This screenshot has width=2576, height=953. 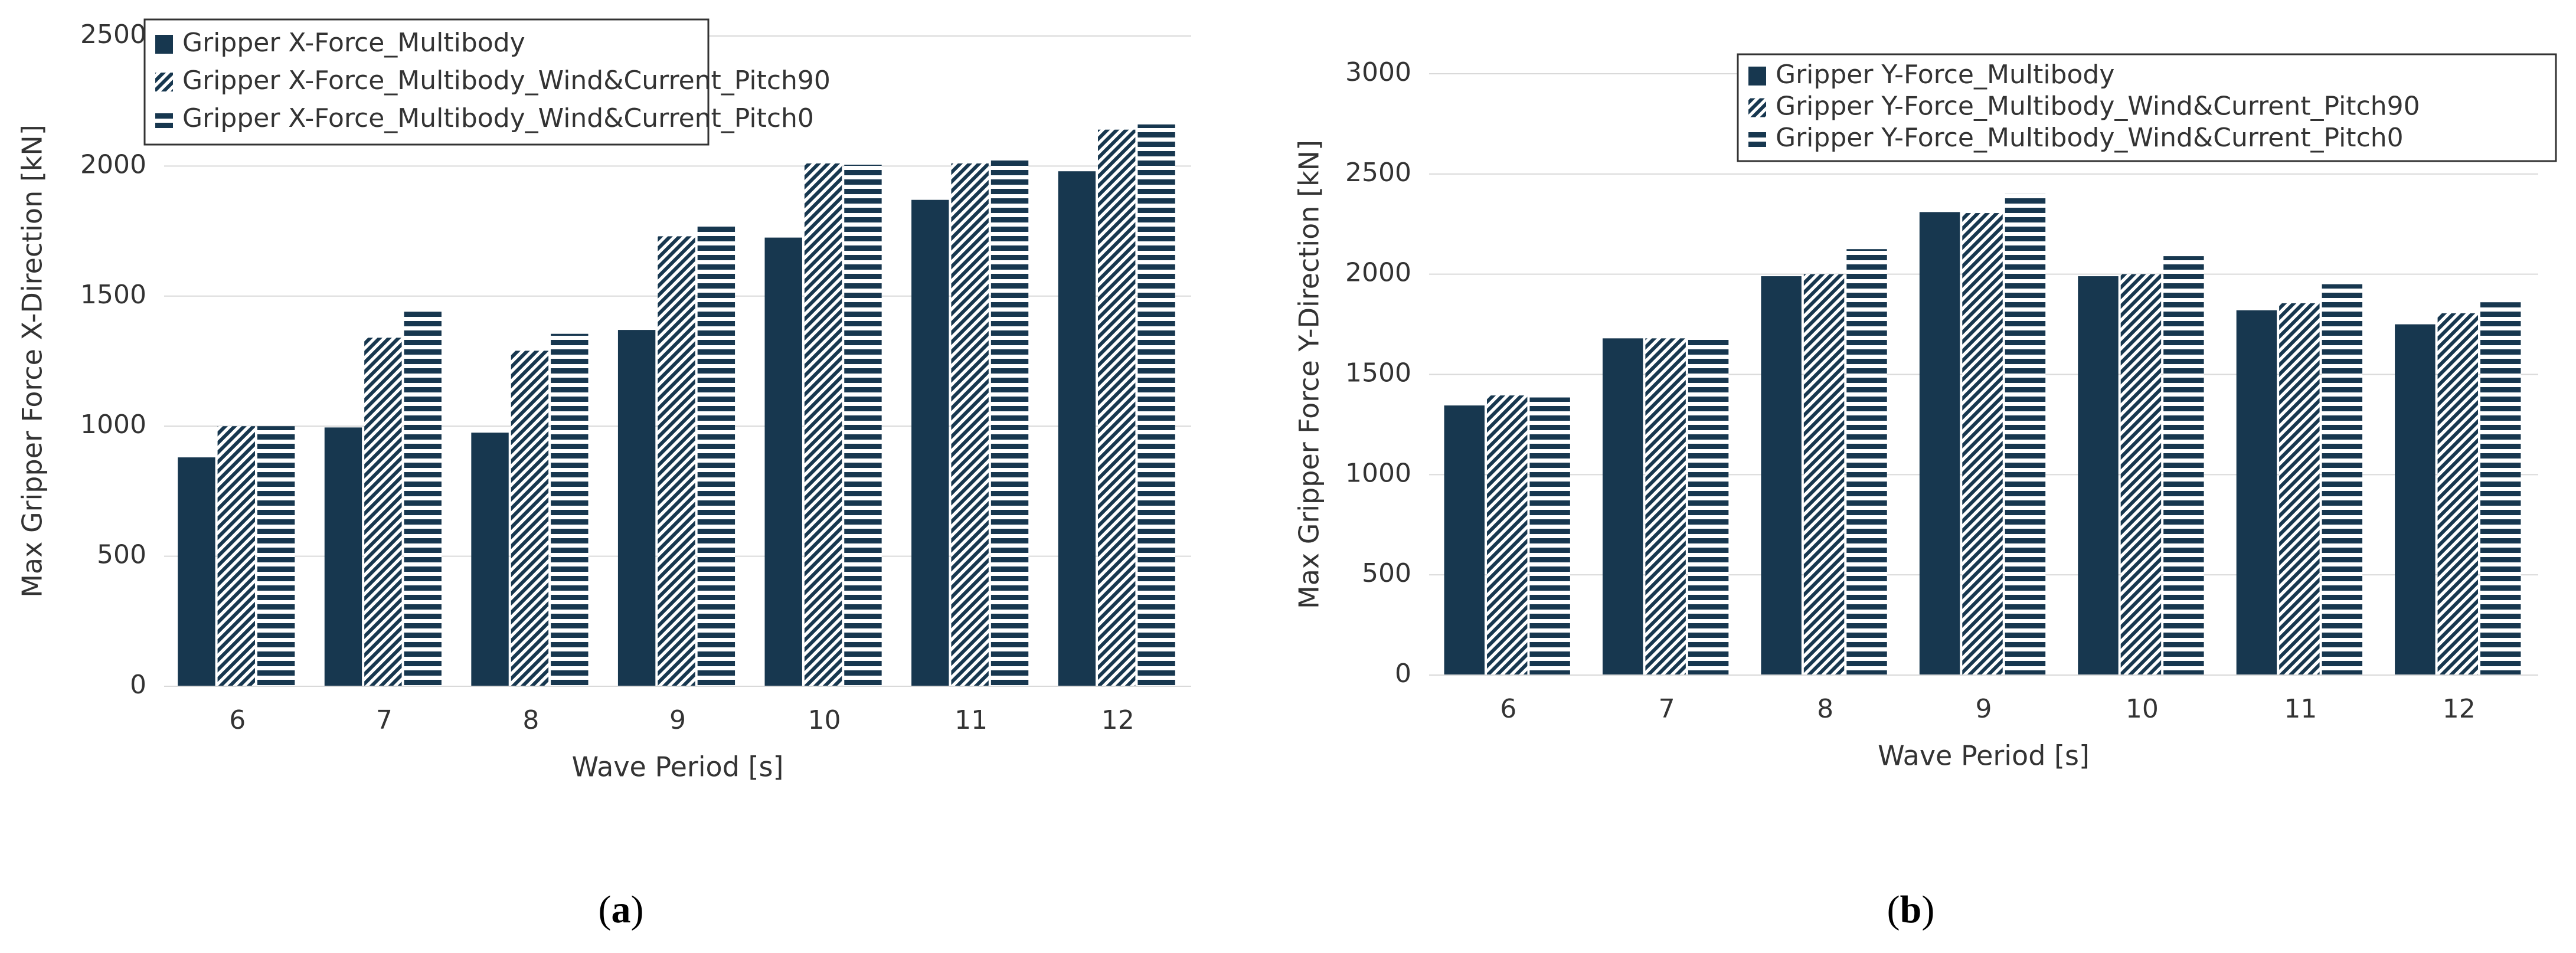 I want to click on legend-label: Gripper X-Force_Multibody, so click(x=353, y=43).